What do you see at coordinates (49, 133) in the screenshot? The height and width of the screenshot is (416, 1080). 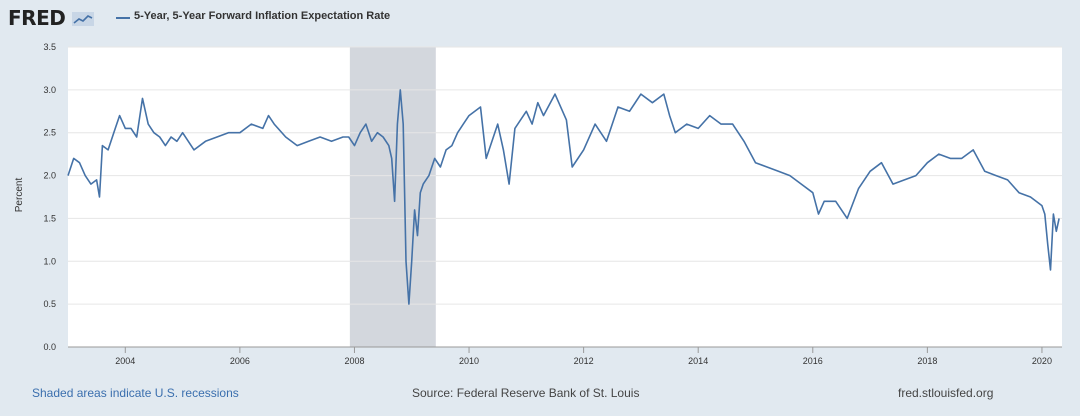 I see `y-tick-label-5: 2.5` at bounding box center [49, 133].